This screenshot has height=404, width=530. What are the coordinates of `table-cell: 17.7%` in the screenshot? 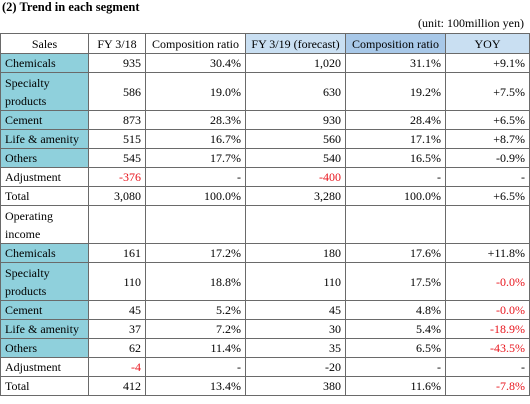 It's located at (195, 158).